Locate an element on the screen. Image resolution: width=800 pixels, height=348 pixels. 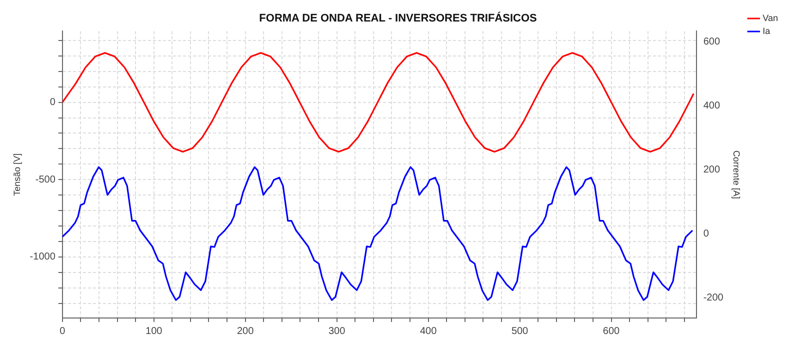
y2-tick-label: 0 is located at coordinates (706, 234).